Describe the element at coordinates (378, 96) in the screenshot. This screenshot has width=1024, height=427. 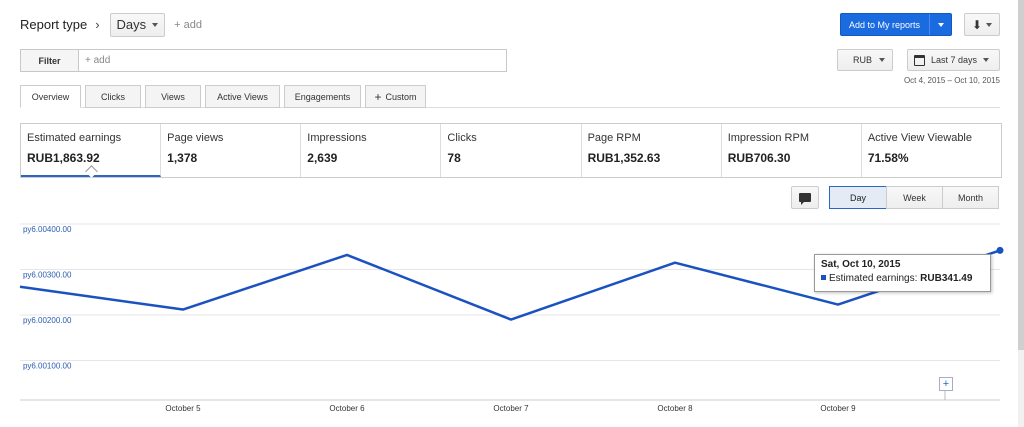
I see `plus-icon: +` at that location.